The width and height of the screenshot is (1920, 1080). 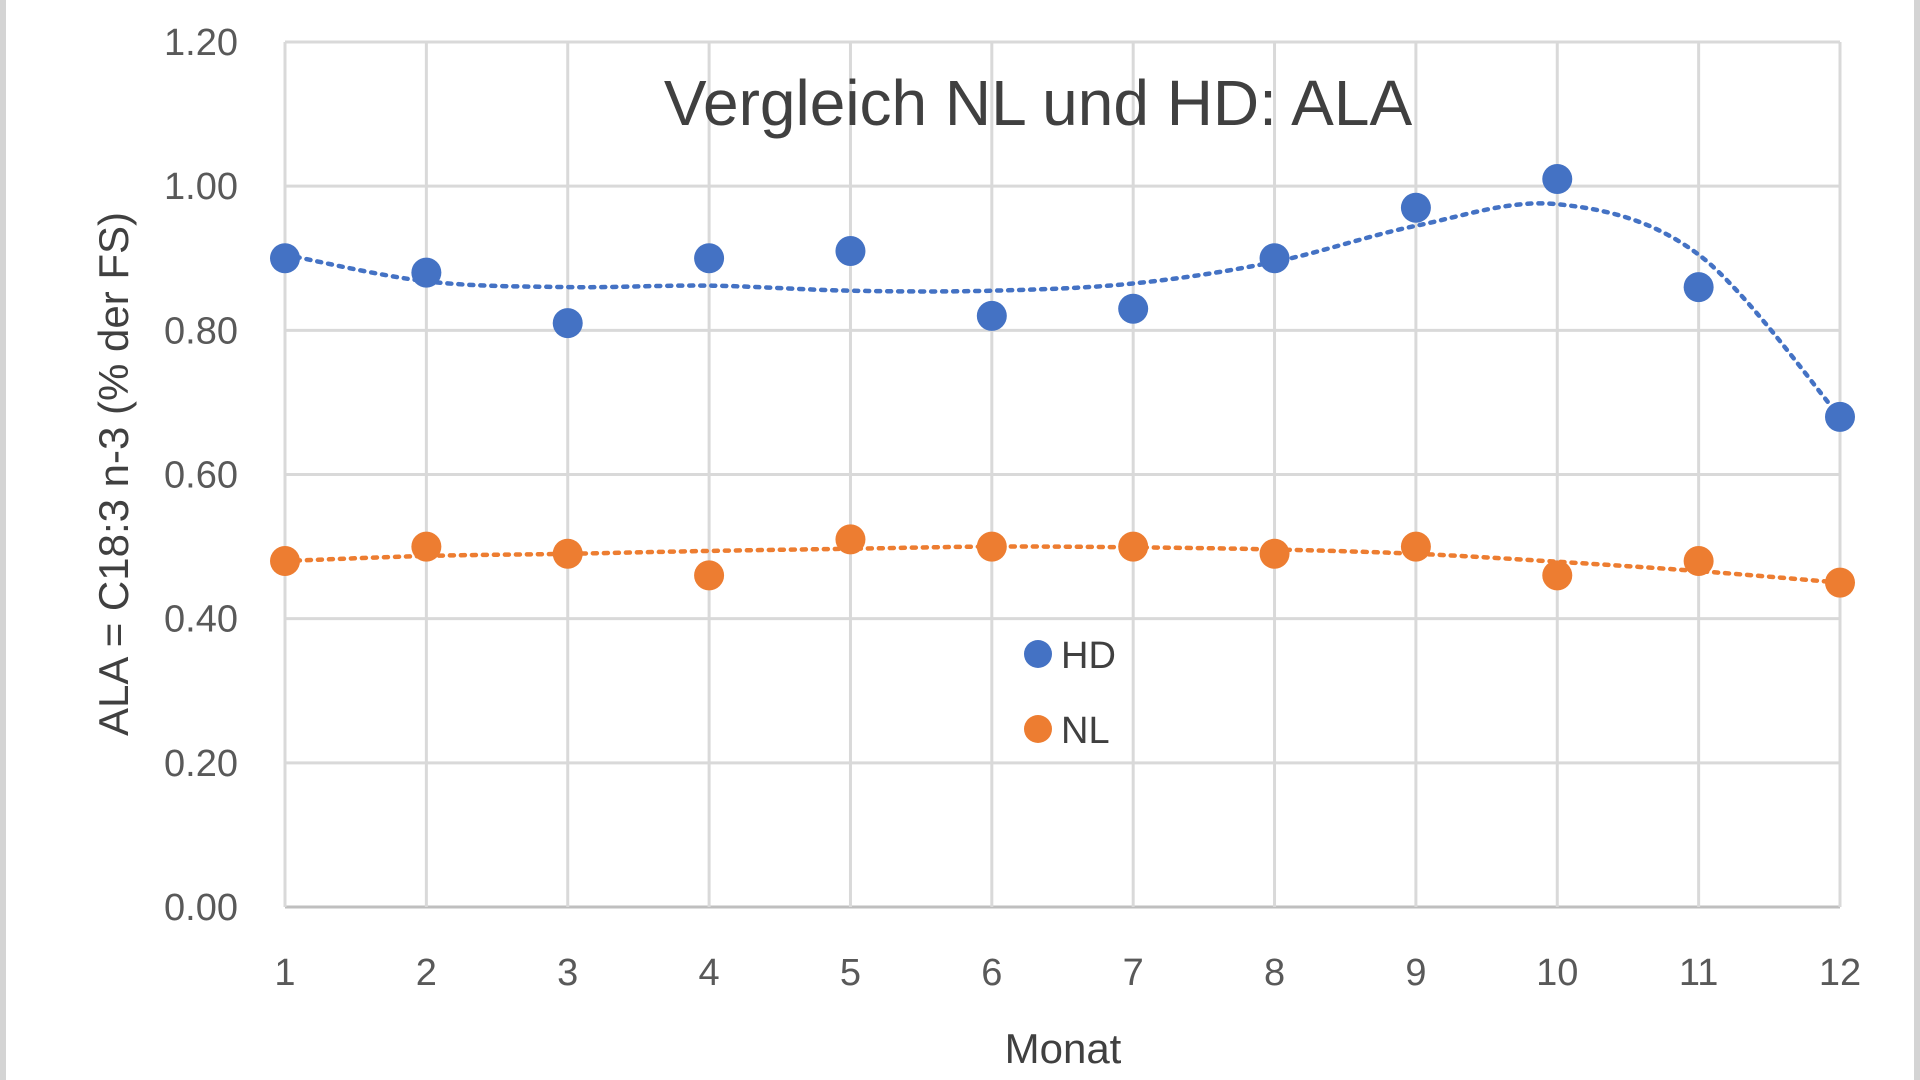 I want to click on y-tick-label: 0.00, so click(x=201, y=908).